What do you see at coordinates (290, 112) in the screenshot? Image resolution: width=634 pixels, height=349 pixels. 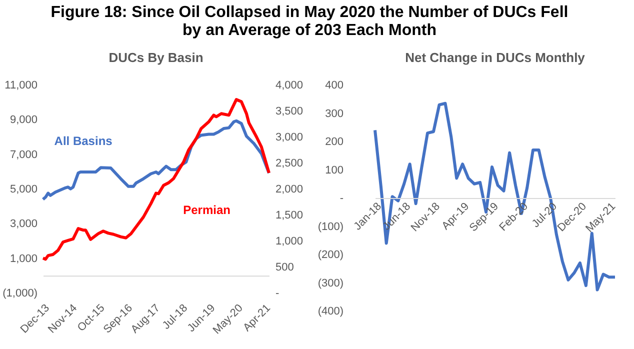 I see `y2-tick-label: 3,500` at bounding box center [290, 112].